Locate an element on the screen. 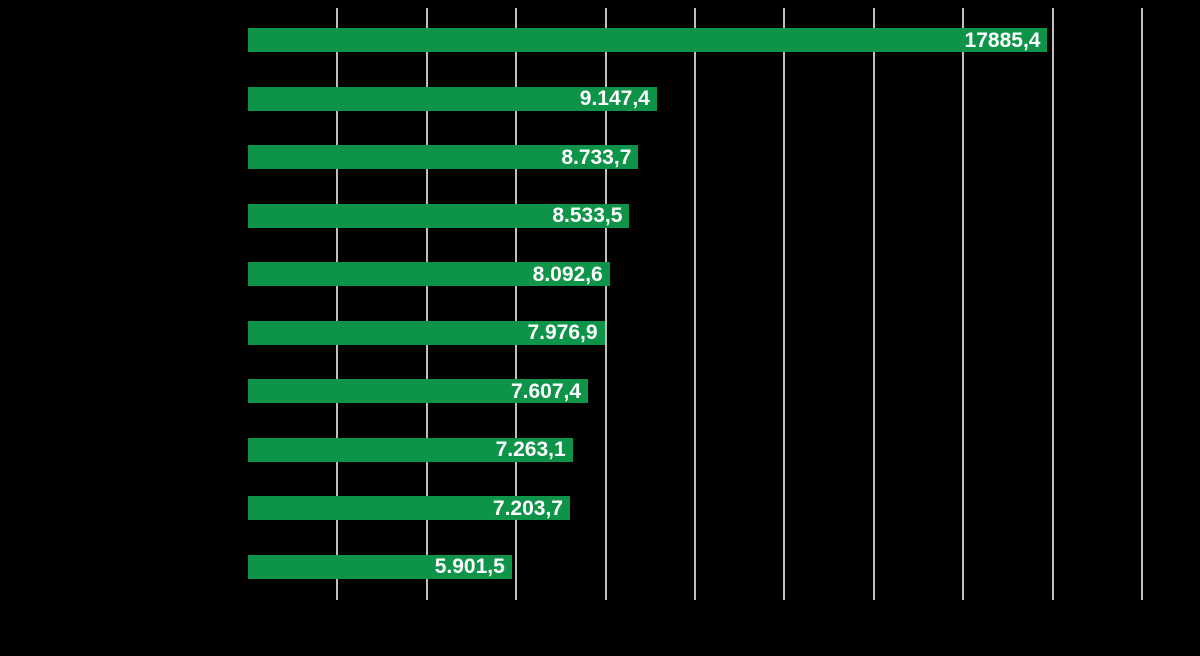  bar: 5.901,5 is located at coordinates (380, 566).